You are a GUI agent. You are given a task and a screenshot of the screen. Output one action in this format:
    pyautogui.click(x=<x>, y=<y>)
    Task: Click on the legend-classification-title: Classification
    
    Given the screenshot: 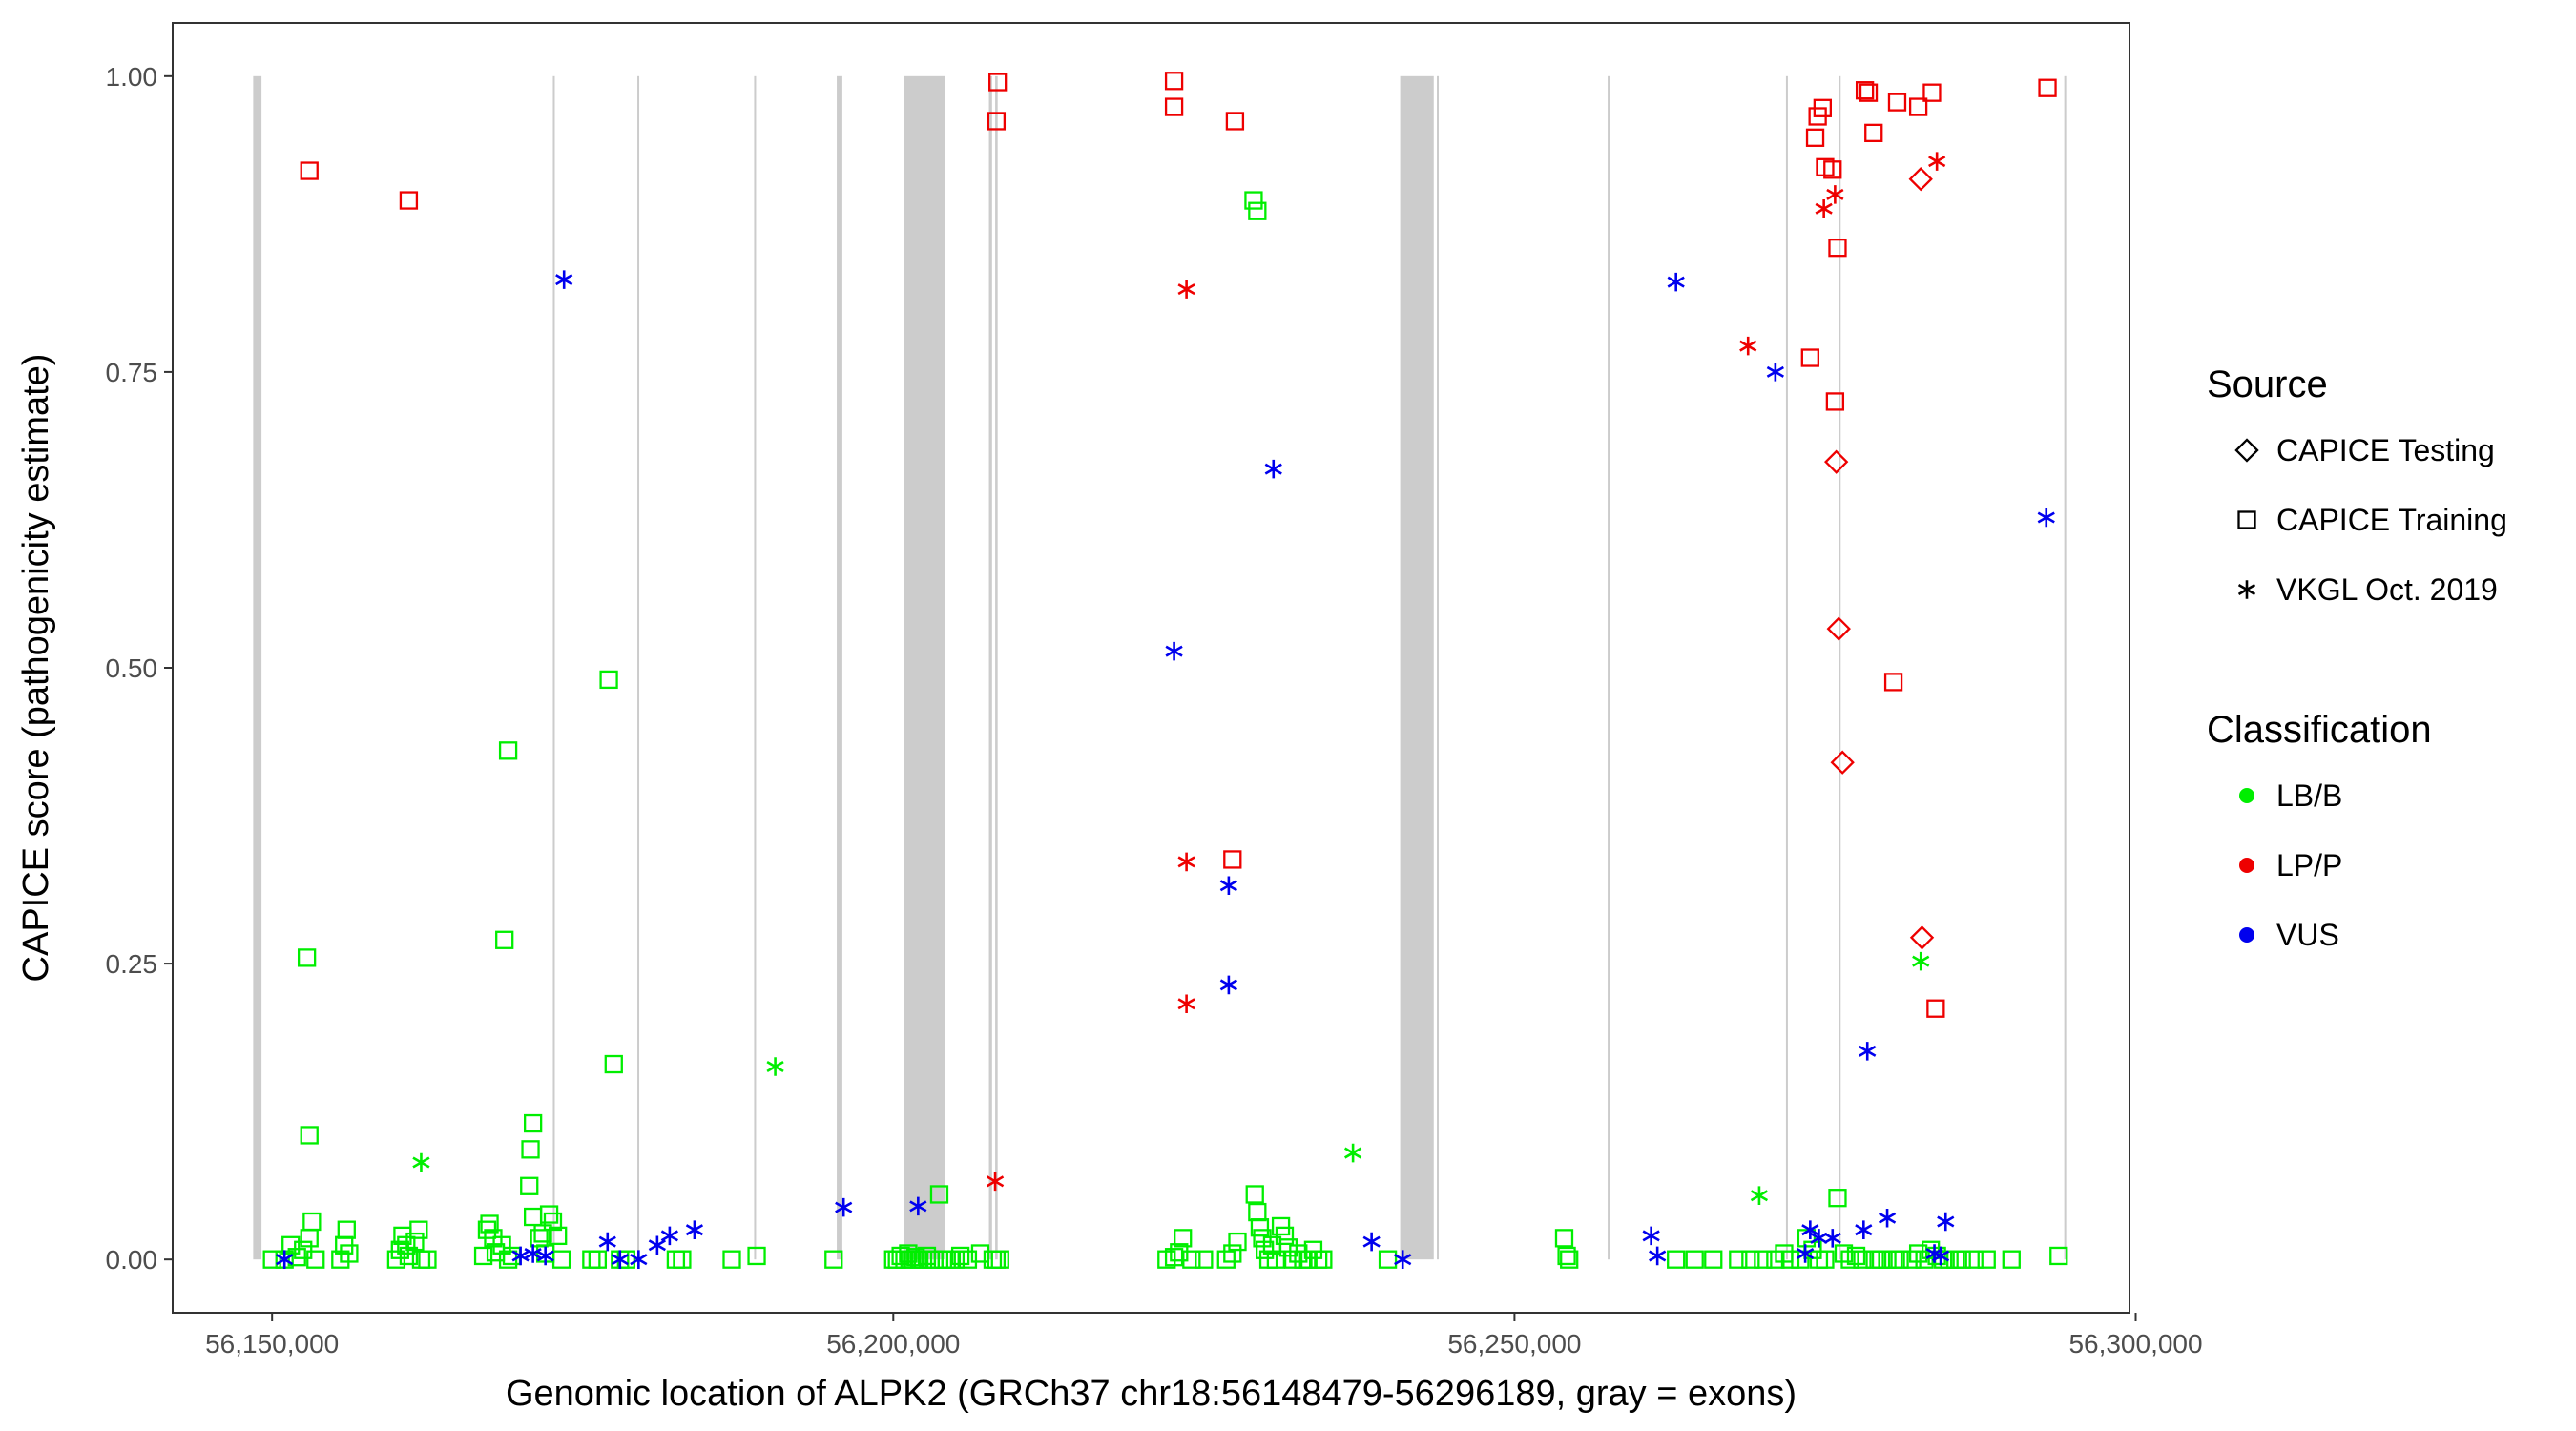 What is the action you would take?
    pyautogui.click(x=2319, y=730)
    